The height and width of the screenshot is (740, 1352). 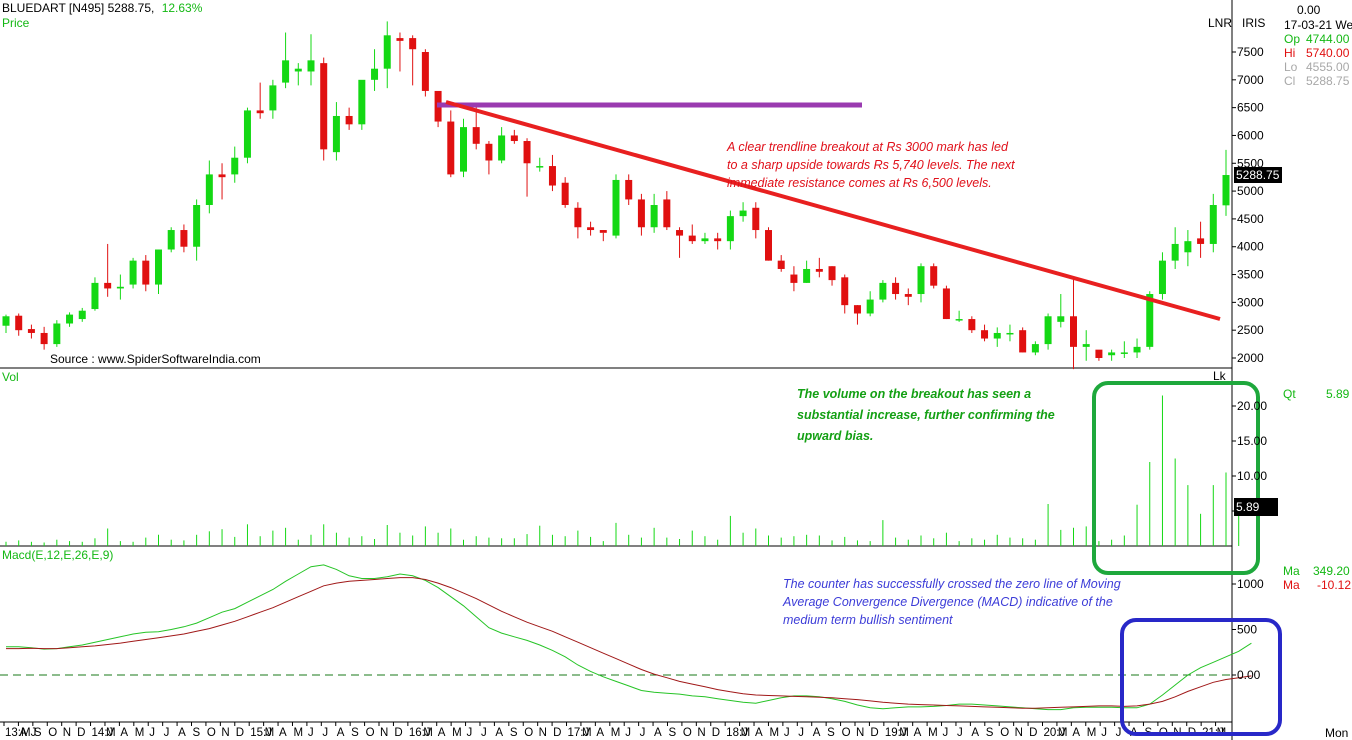 What do you see at coordinates (103, 733) in the screenshot?
I see `time-axis-label: 14:J` at bounding box center [103, 733].